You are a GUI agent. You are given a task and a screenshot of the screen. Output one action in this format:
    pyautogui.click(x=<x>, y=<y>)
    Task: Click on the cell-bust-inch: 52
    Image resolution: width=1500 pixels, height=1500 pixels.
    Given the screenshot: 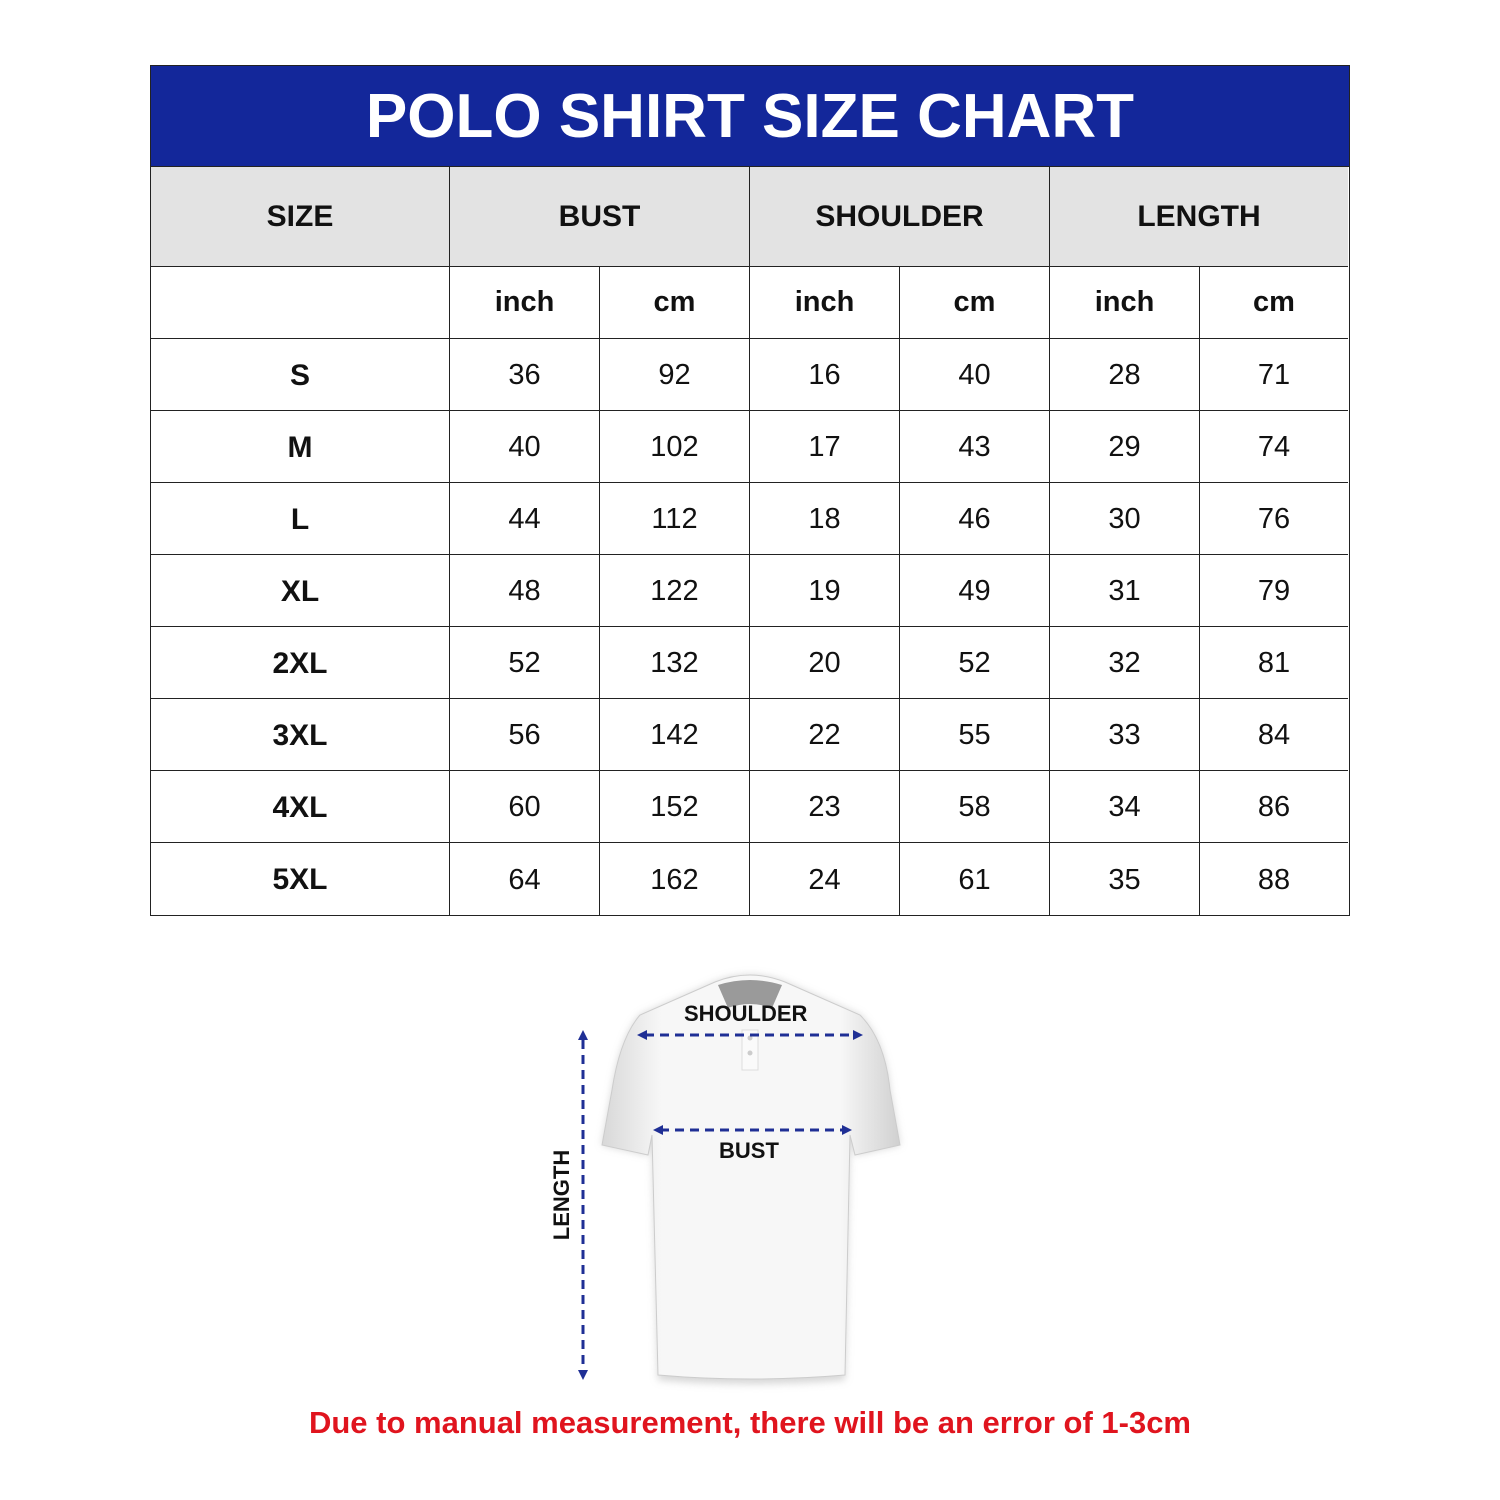 What is the action you would take?
    pyautogui.click(x=525, y=663)
    